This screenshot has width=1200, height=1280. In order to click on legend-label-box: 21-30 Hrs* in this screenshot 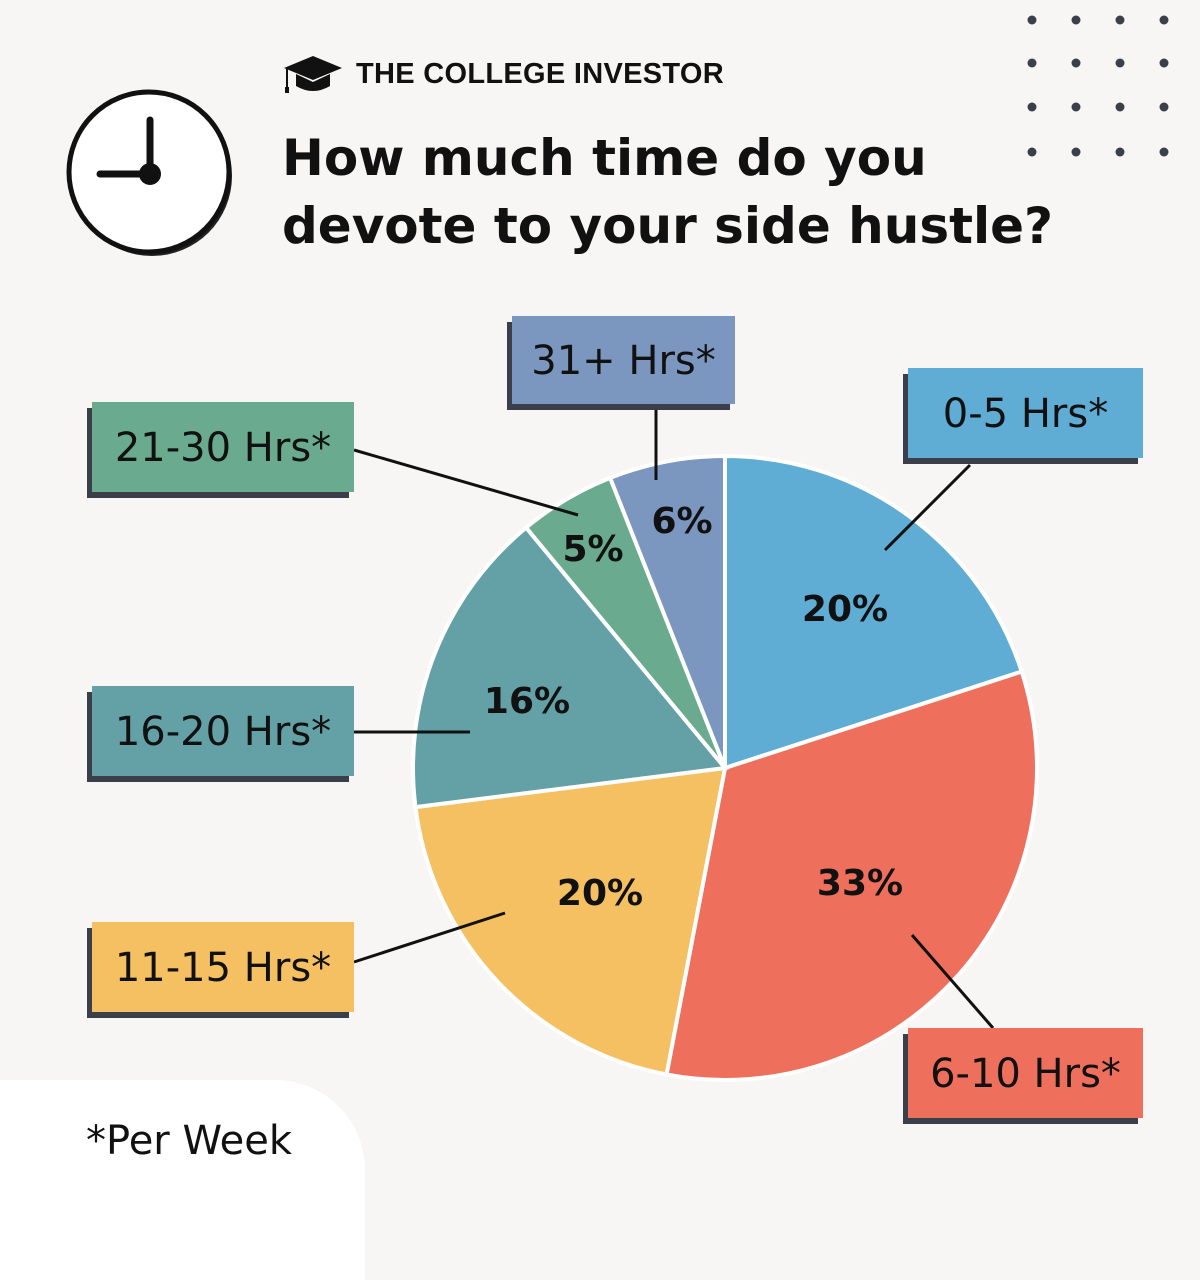, I will do `click(220, 450)`.